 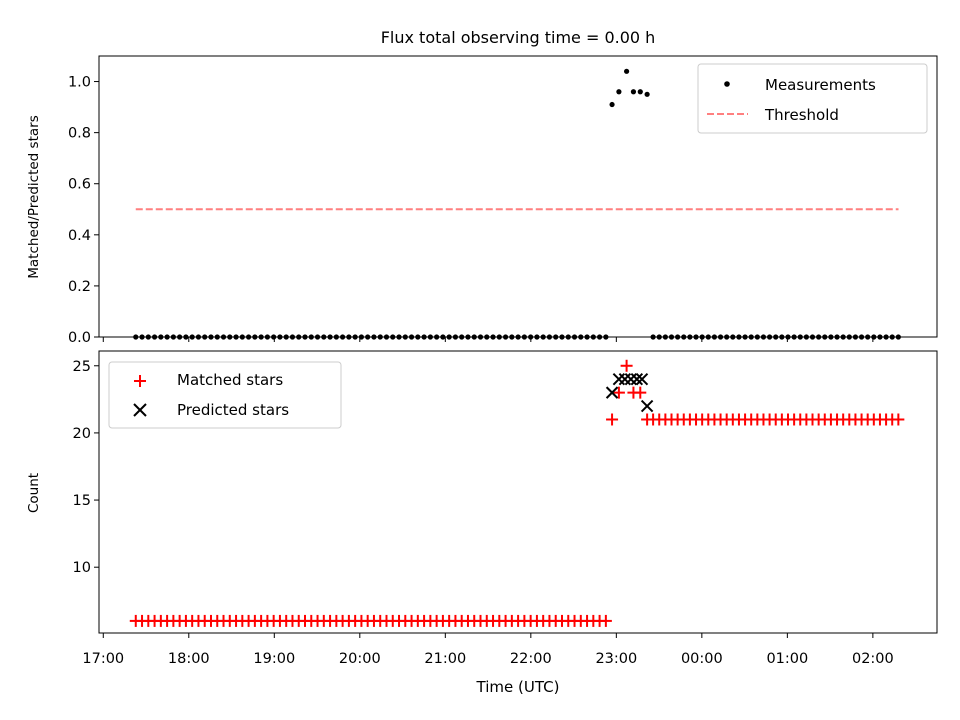 I want to click on top-y-tick-label: 0.8, so click(x=79, y=134).